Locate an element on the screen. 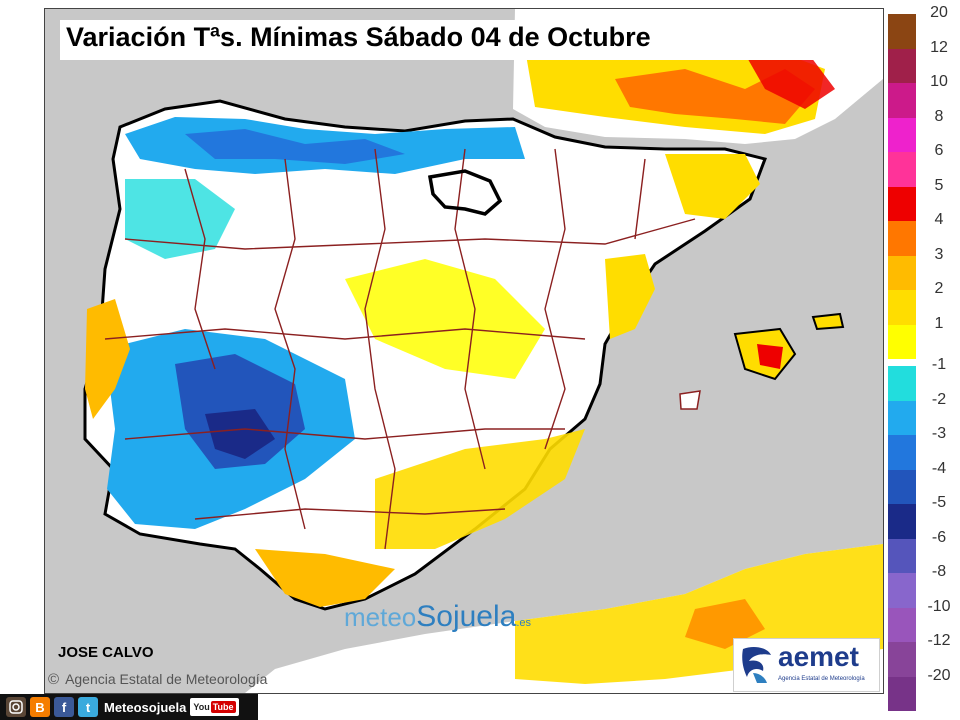 This screenshot has width=960, height=720. cantabrian-dark-cold-patch is located at coordinates (295, 146).